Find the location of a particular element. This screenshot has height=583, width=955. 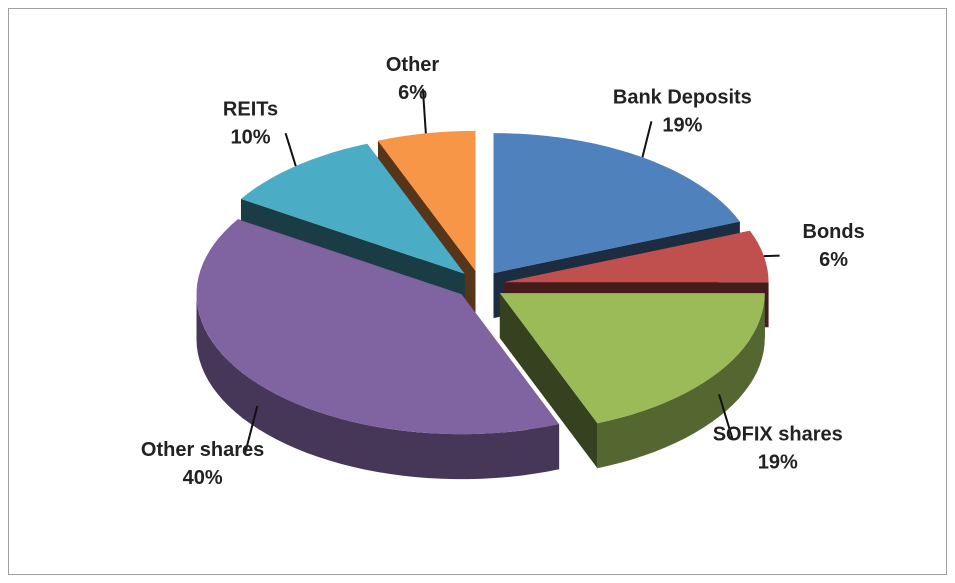

slice-group is located at coordinates (632, 381).